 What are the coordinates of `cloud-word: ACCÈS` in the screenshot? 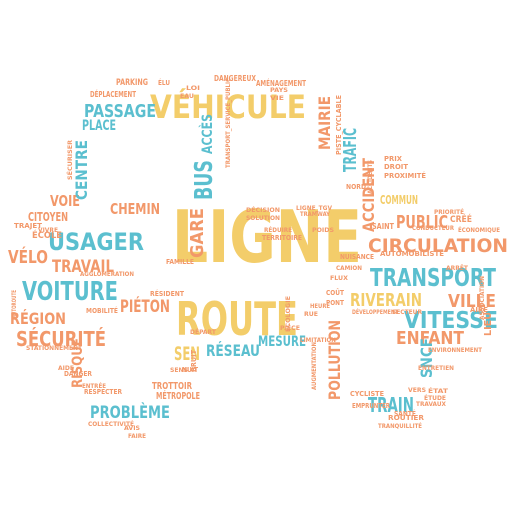 It's located at (207, 134).